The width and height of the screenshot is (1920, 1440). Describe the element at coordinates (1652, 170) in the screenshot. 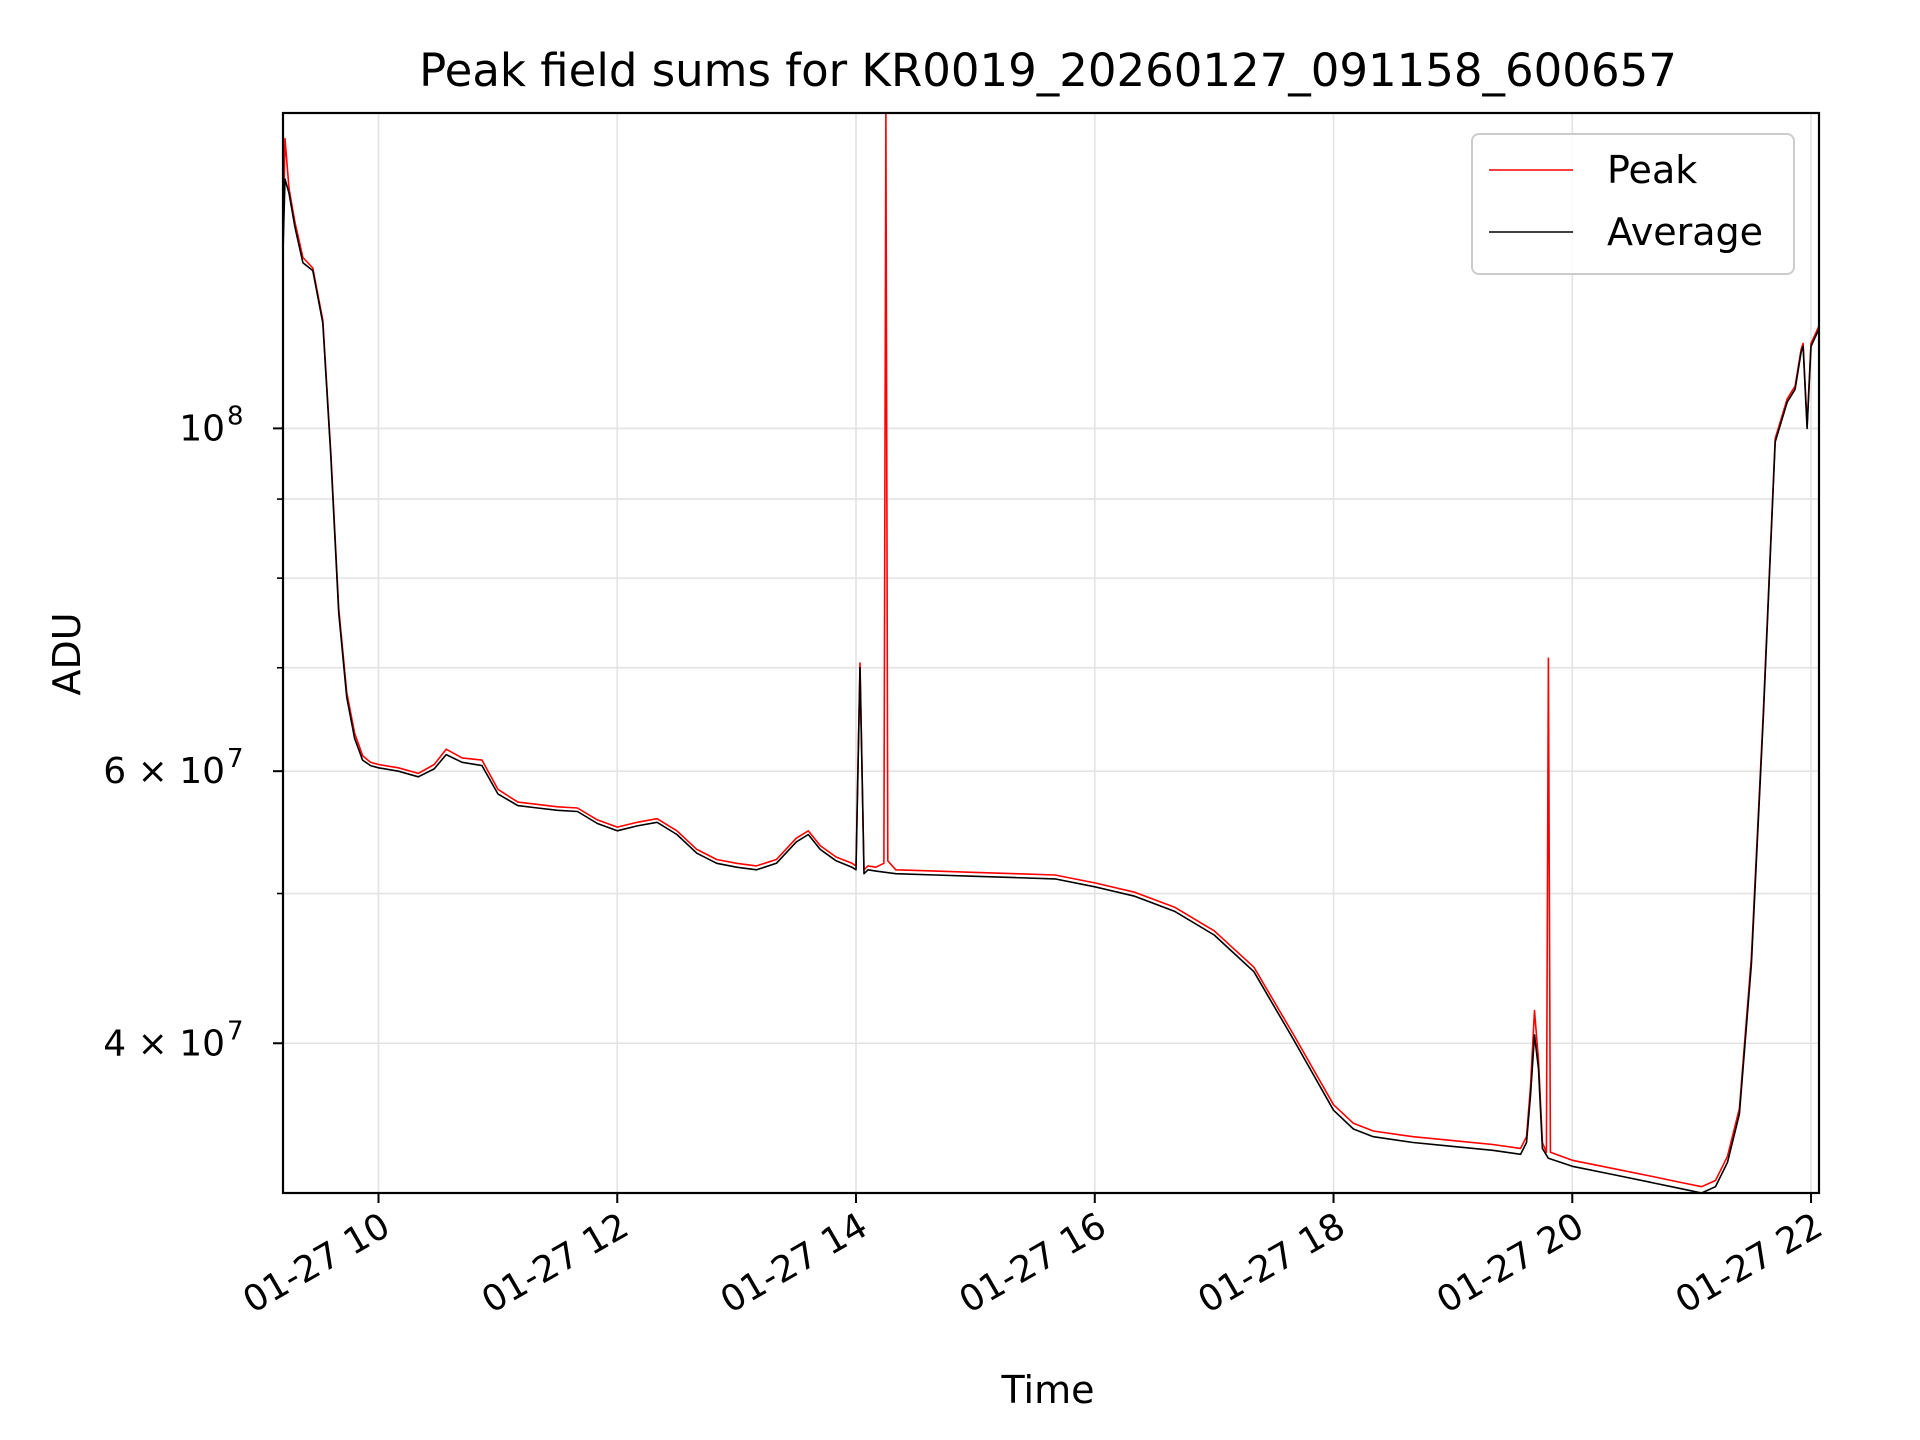

I see `legend-label-peak: Peak` at that location.